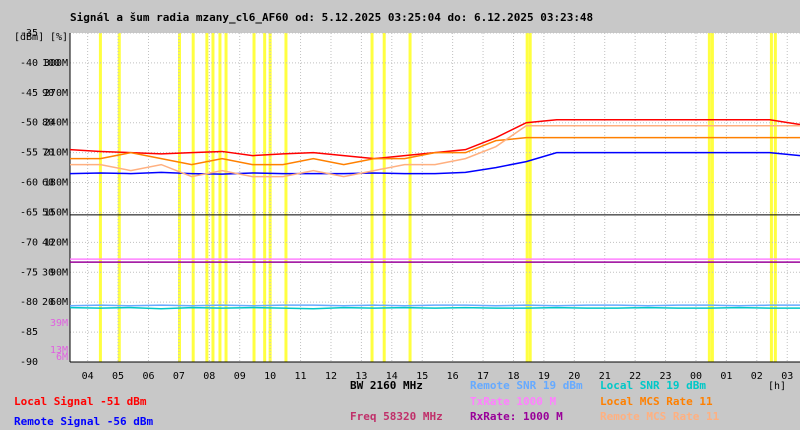 The width and height of the screenshot is (800, 430). I want to click on x-tick-label: 01, so click(726, 376).